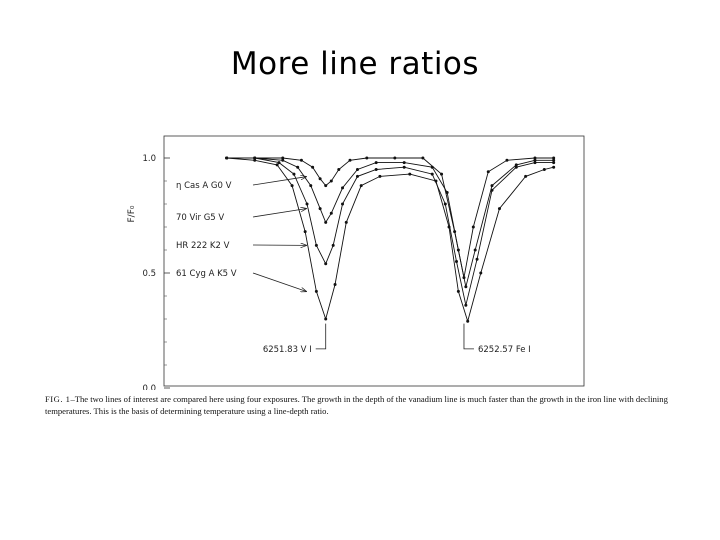 The width and height of the screenshot is (720, 540). What do you see at coordinates (504, 350) in the screenshot?
I see `annotation-label-iron: 6252.57 Fe I` at bounding box center [504, 350].